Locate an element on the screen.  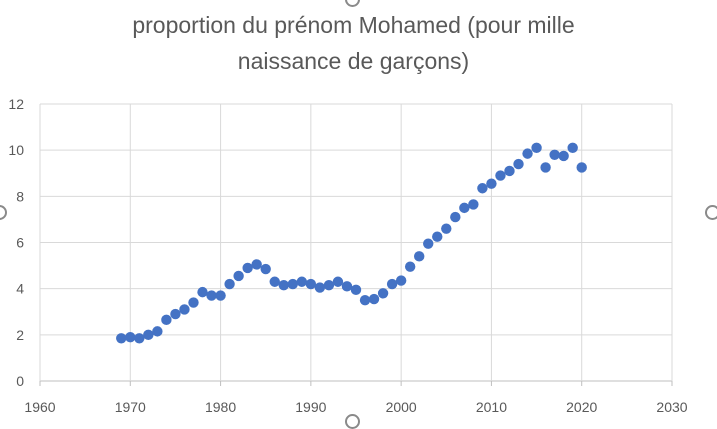
x-axis-tick-labels: 1960 1970 1980 1990 2000 2010 2020 2030 is located at coordinates (355, 407).